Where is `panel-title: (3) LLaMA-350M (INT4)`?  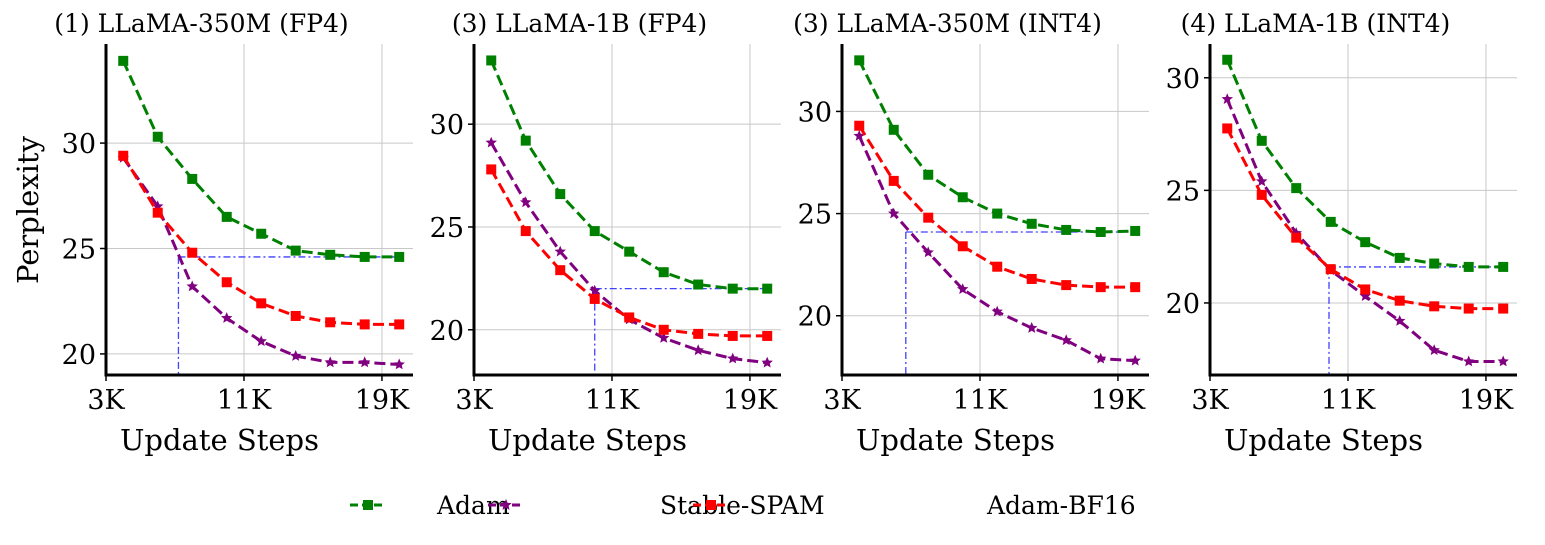
panel-title: (3) LLaMA-350M (INT4) is located at coordinates (947, 23).